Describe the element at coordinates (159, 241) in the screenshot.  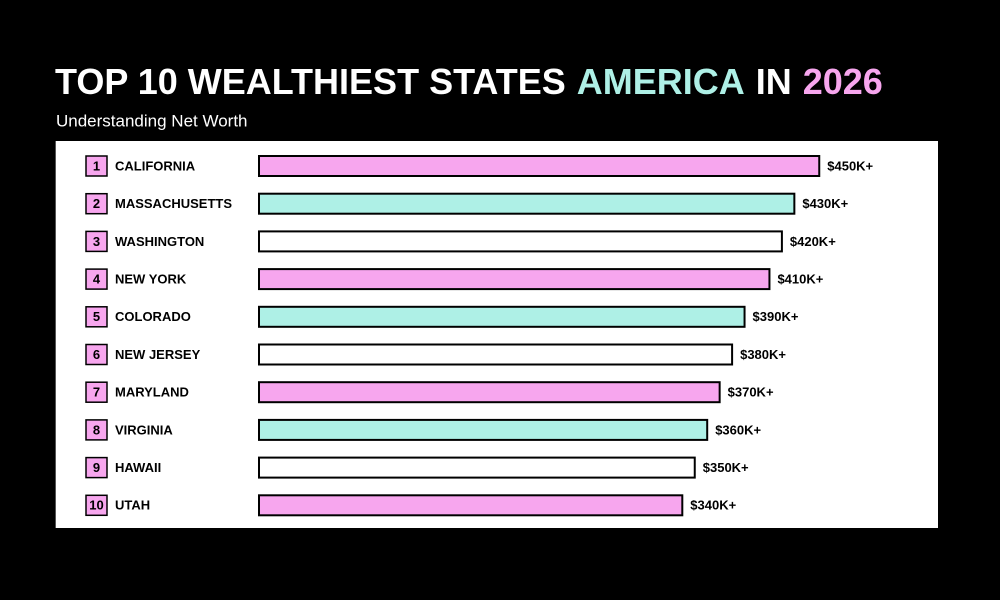
I see `category-label: WASHINGTON` at that location.